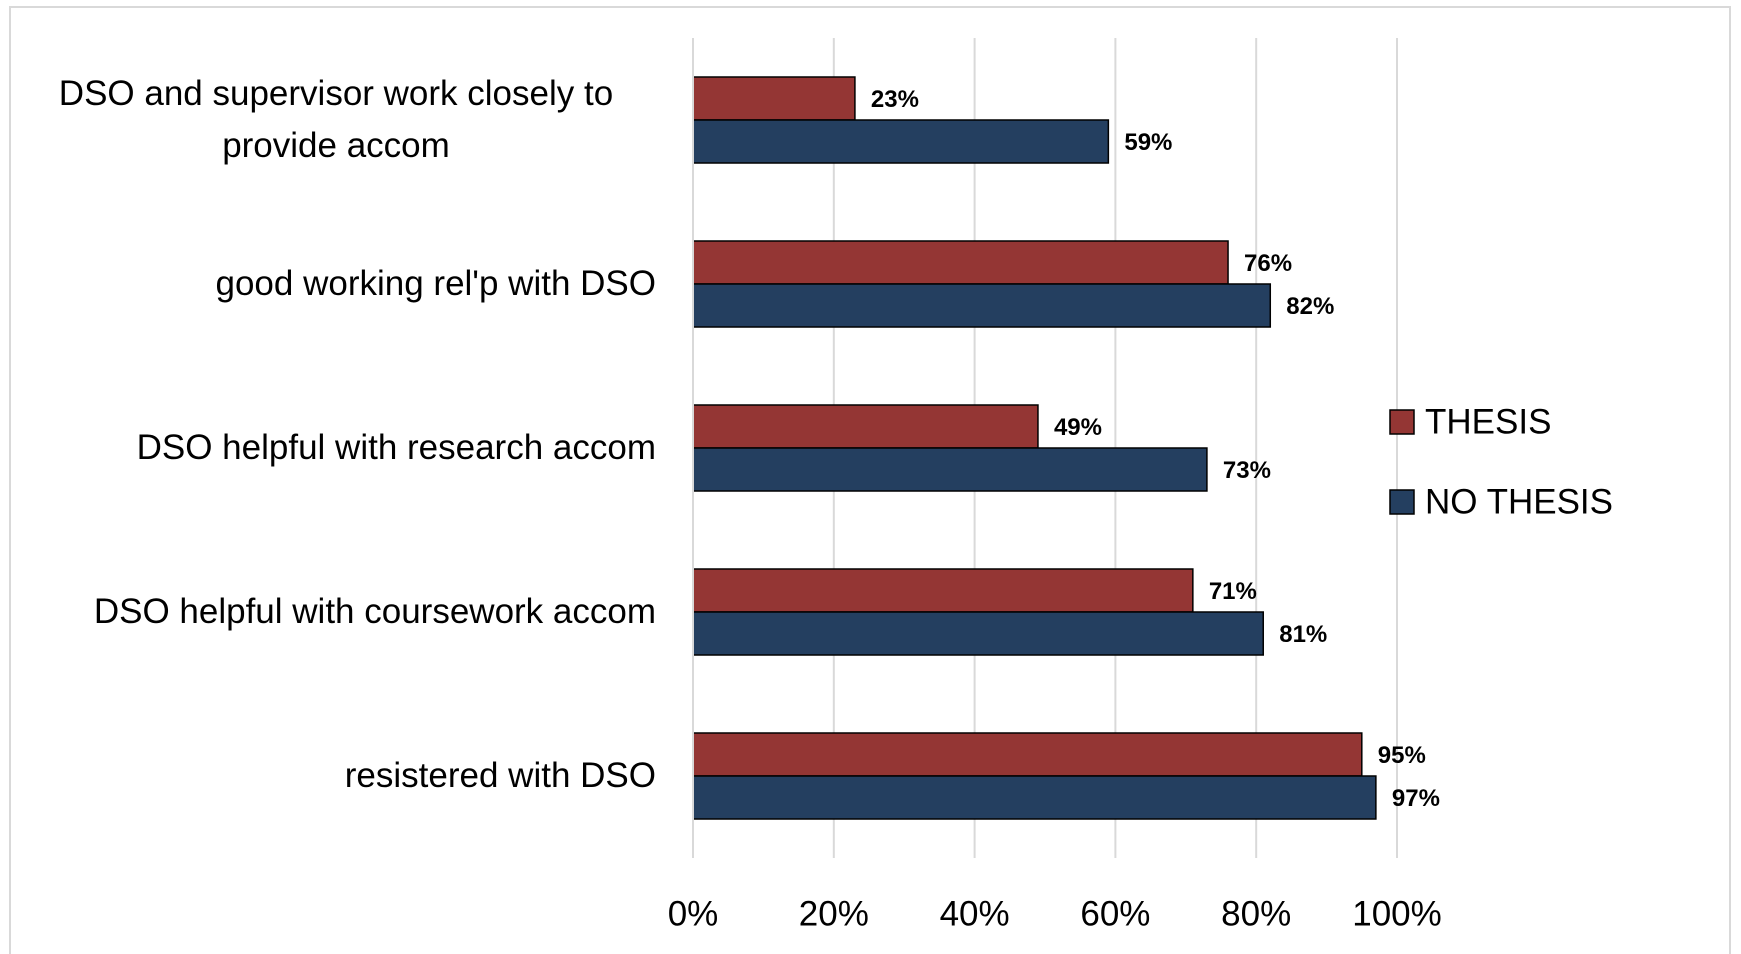 The height and width of the screenshot is (954, 1741). Describe the element at coordinates (1233, 591) in the screenshot. I see `data-label: 71%` at that location.